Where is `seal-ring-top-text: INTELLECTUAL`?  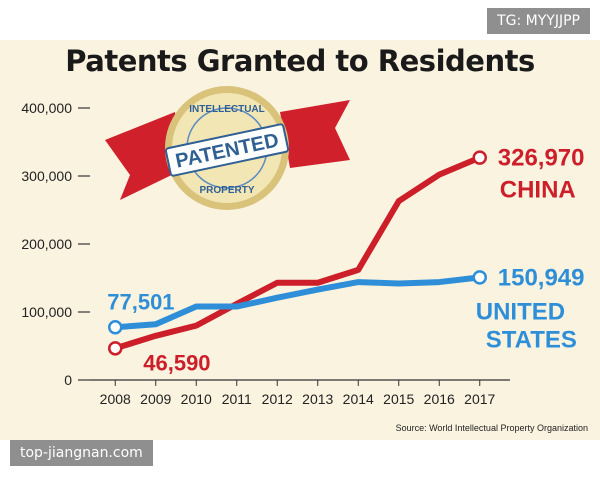 seal-ring-top-text: INTELLECTUAL is located at coordinates (227, 109).